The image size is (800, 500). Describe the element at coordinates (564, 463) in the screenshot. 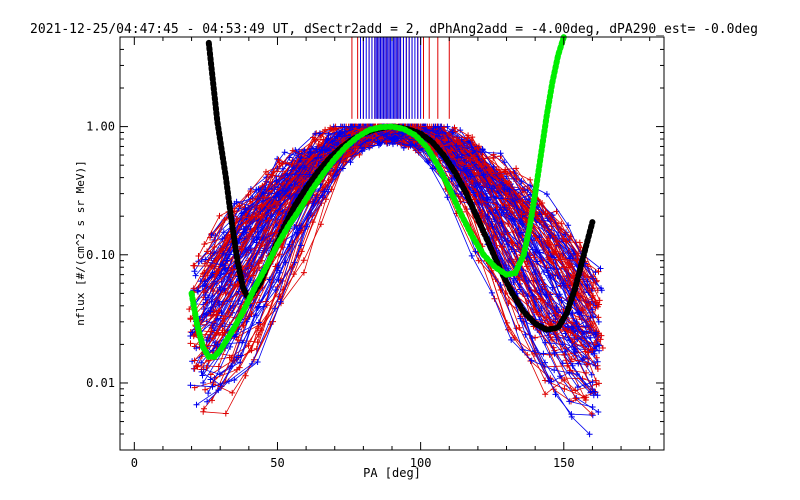

I see `x-tick-label: 150` at that location.